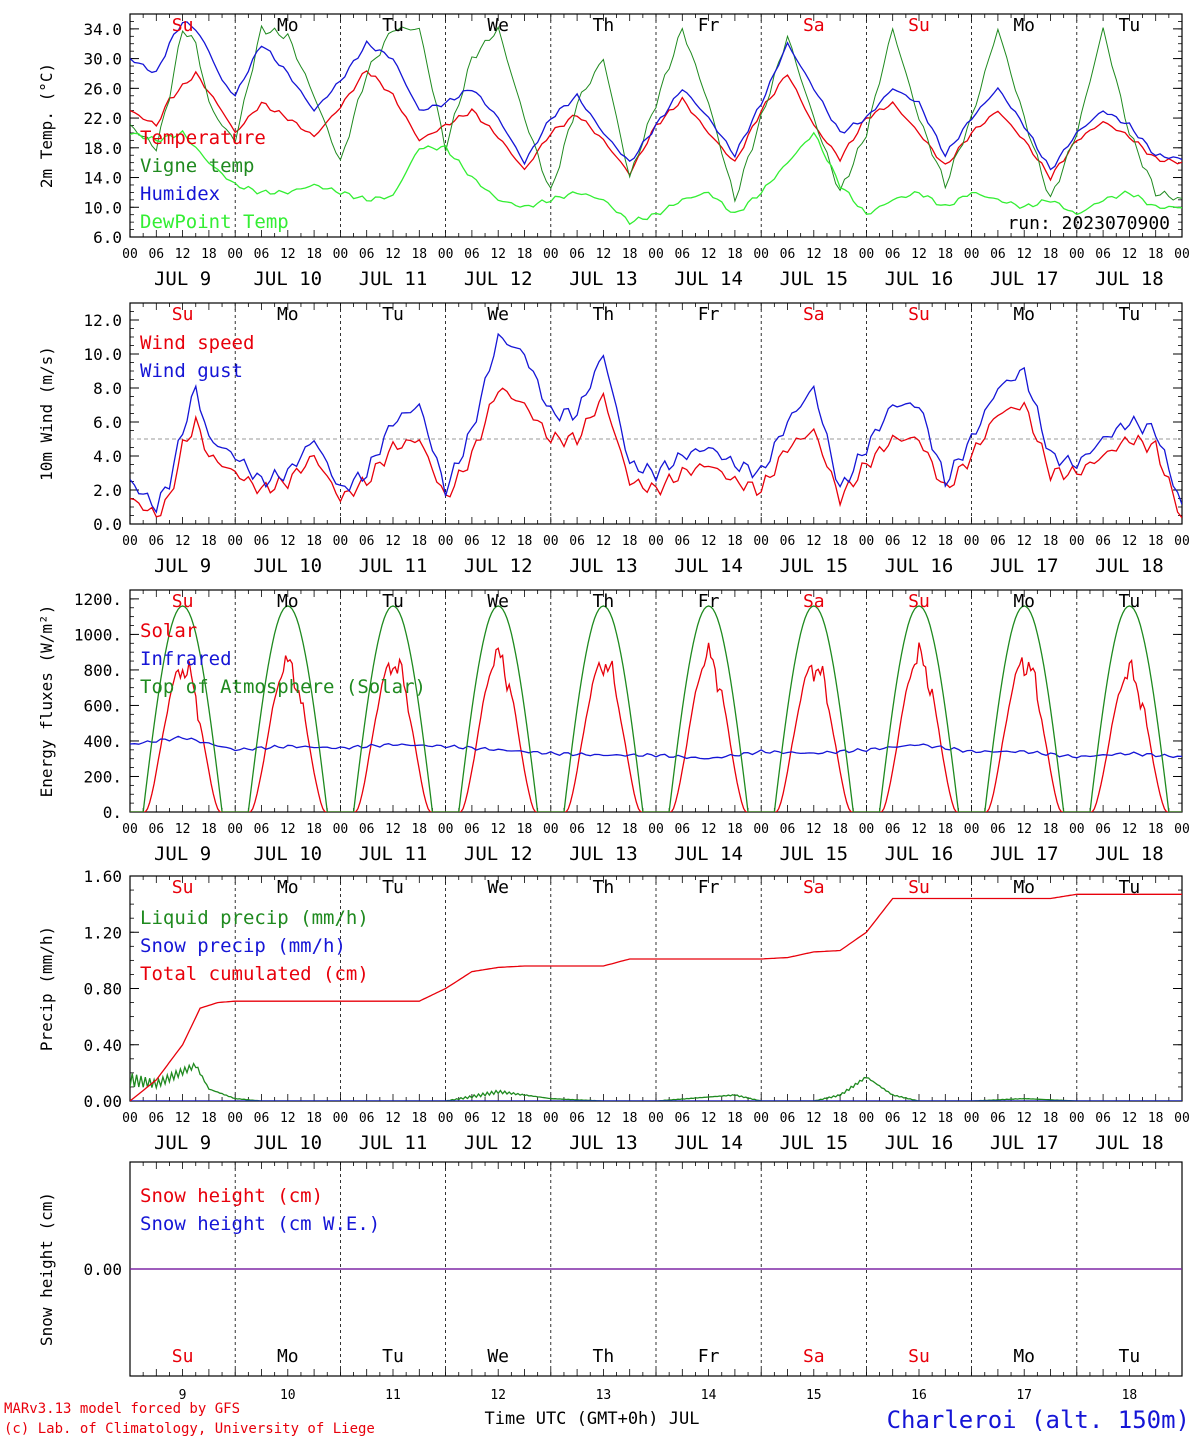 The height and width of the screenshot is (1440, 1194). I want to click on station-label: Charleroi (alt. 150m), so click(1038, 1420).